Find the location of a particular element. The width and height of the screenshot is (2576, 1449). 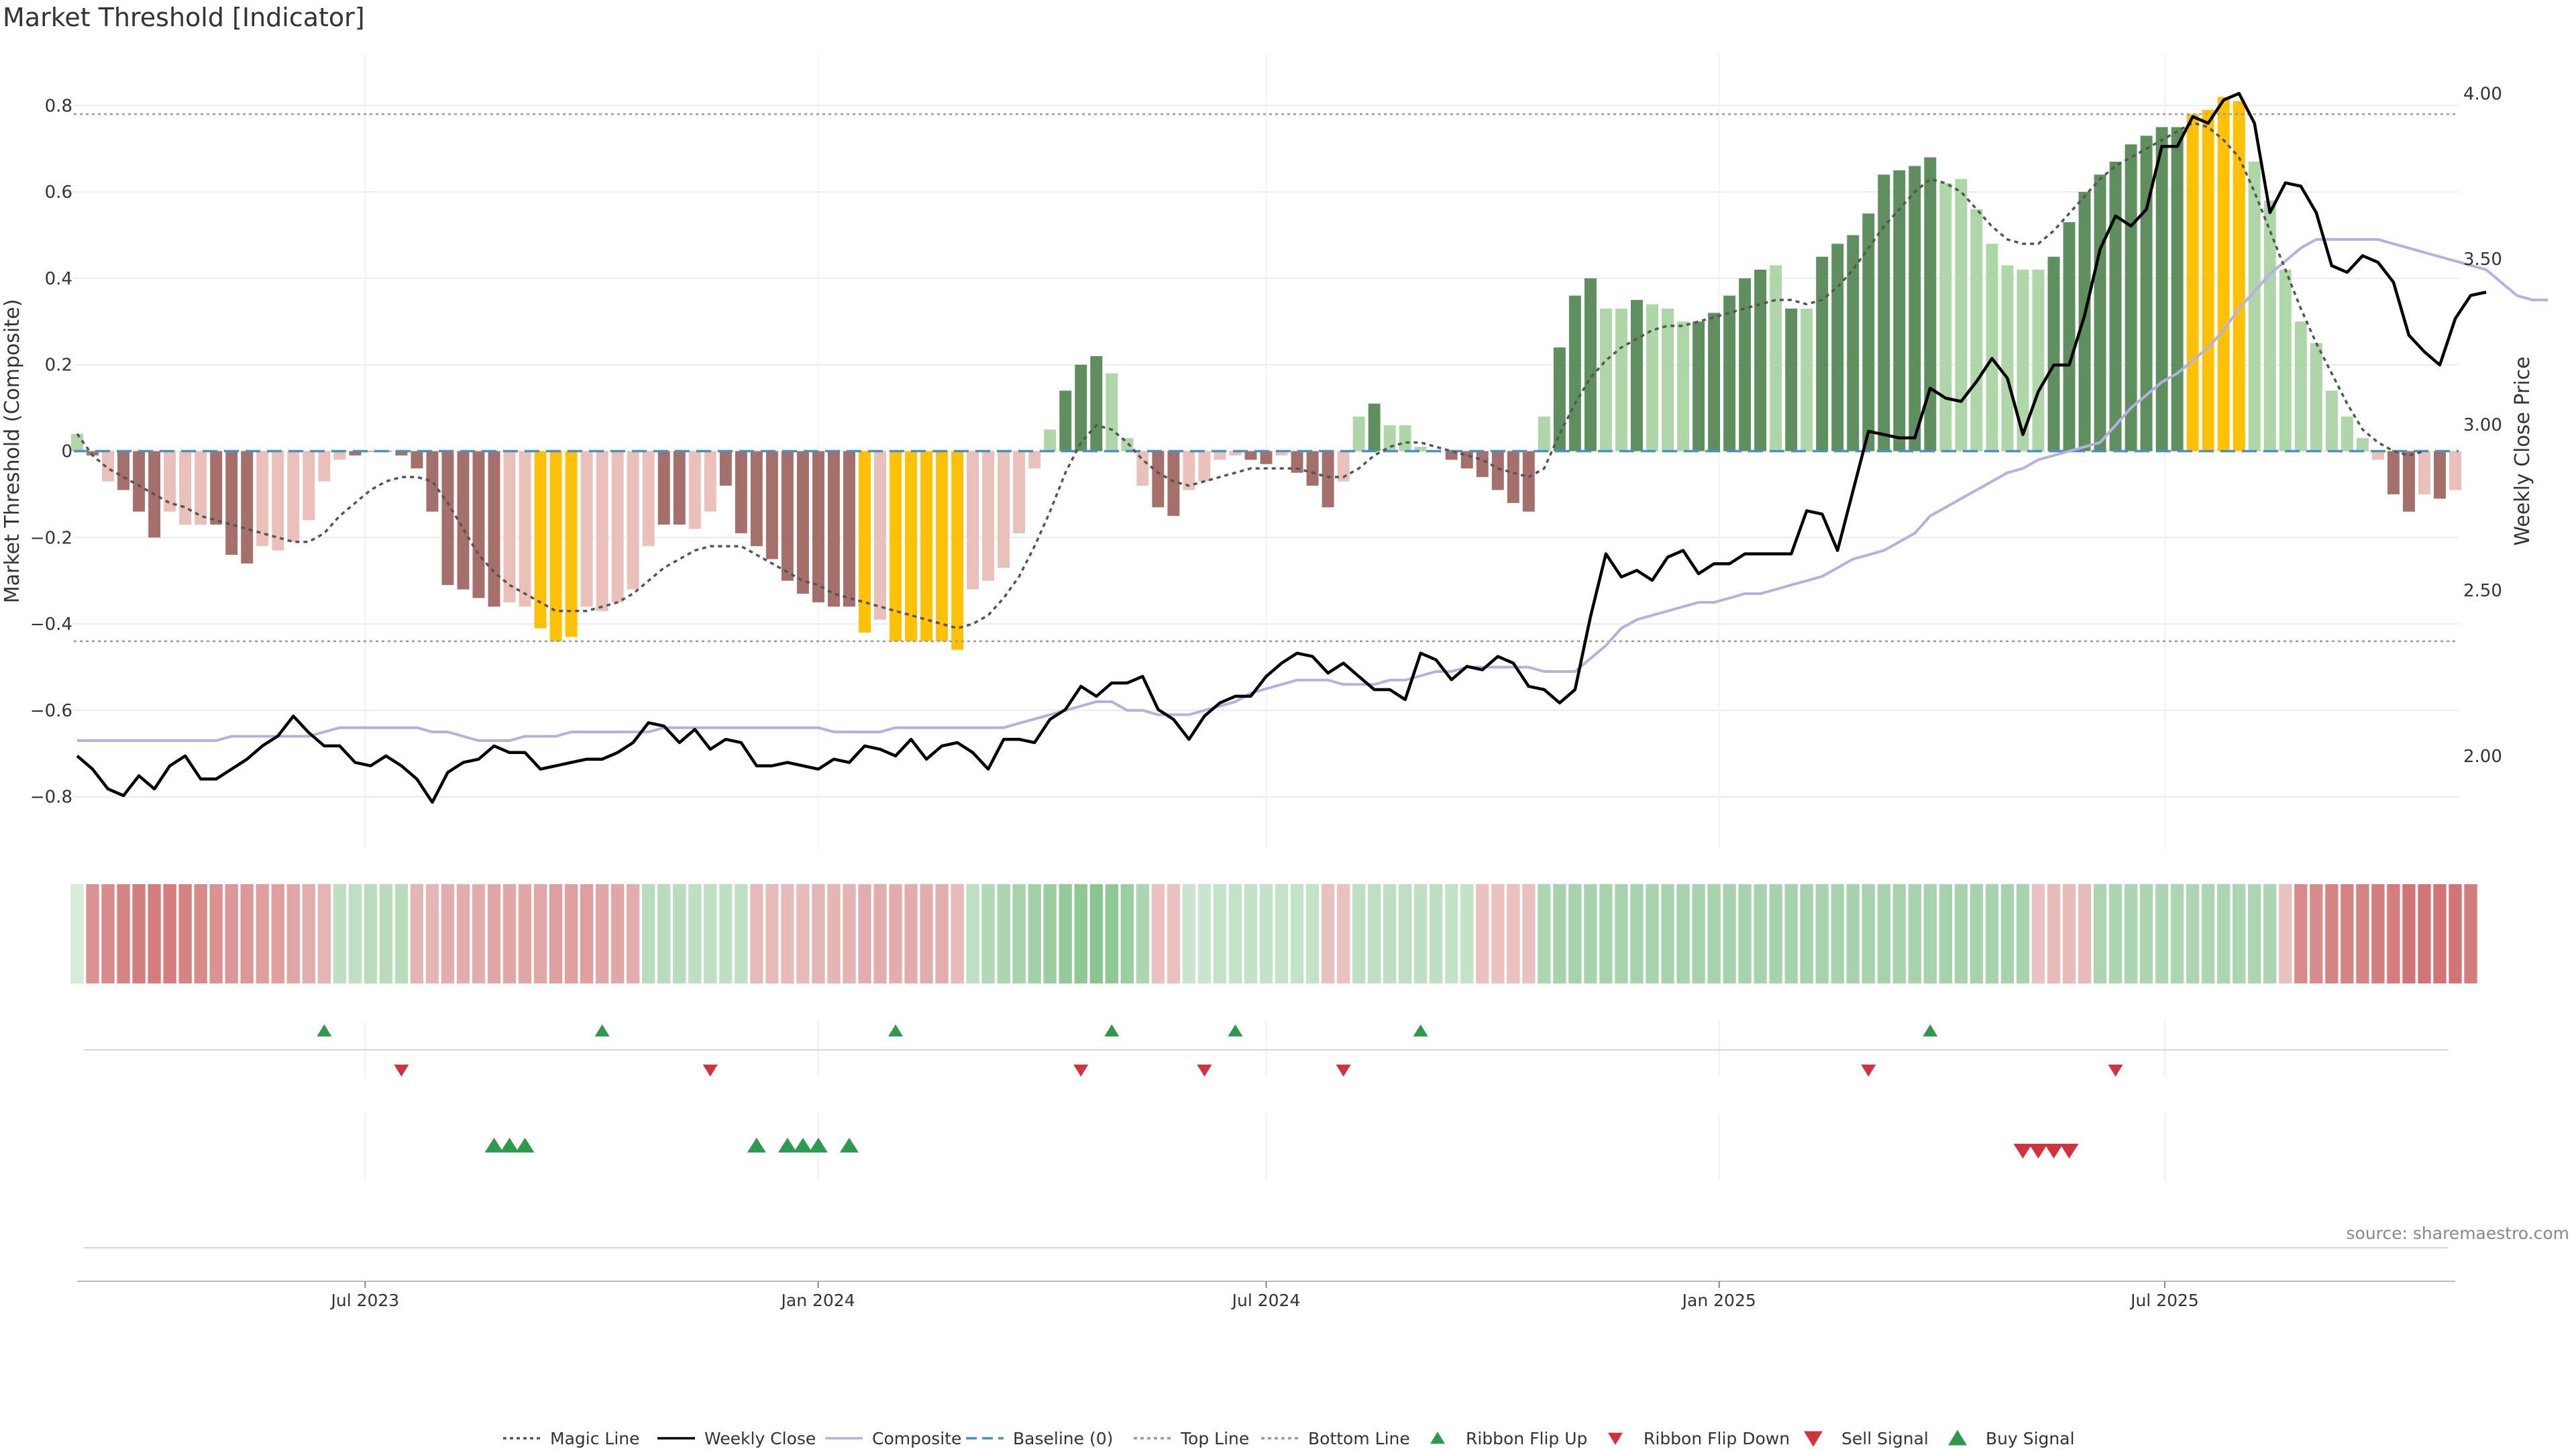

x-tick-label: Jul 2024 is located at coordinates (1266, 1300).